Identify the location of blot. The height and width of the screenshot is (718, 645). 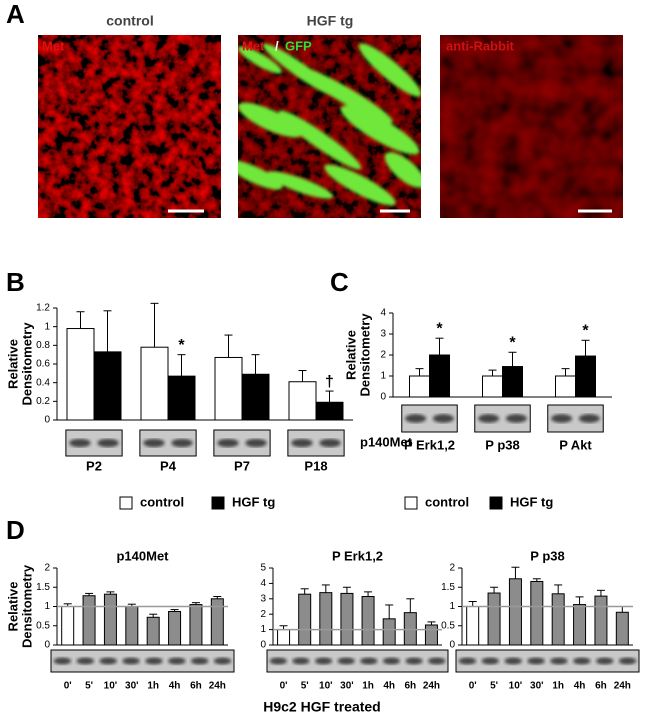
(142, 661).